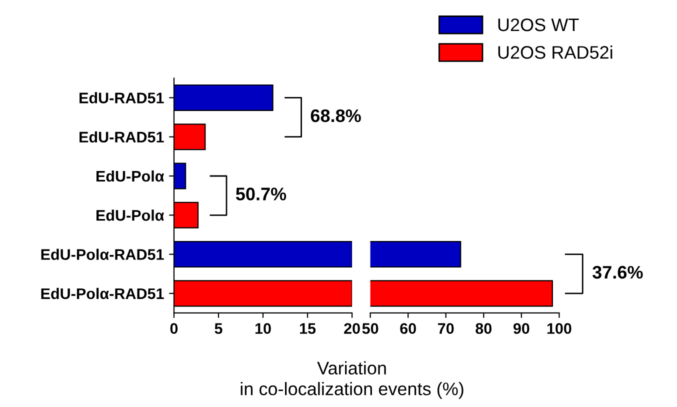 Image resolution: width=677 pixels, height=407 pixels. Describe the element at coordinates (174, 328) in the screenshot. I see `x-tick-label: 0` at that location.